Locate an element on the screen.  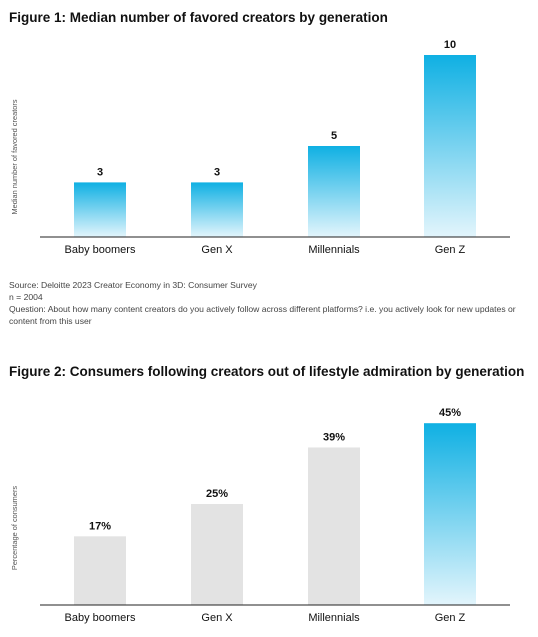
chart-2-category-label-4: Gen Z is located at coordinates (450, 618).